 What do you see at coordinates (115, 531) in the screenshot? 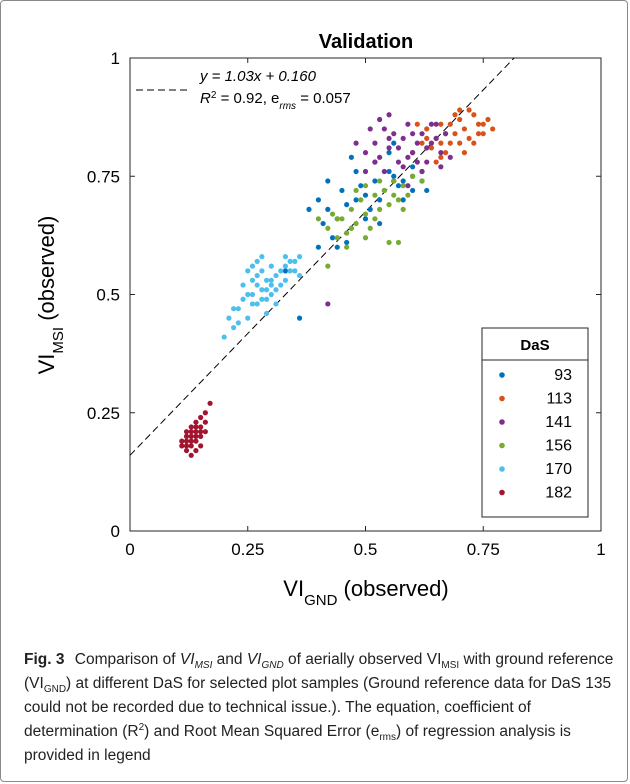
I see `y-tick-label: 0` at bounding box center [115, 531].